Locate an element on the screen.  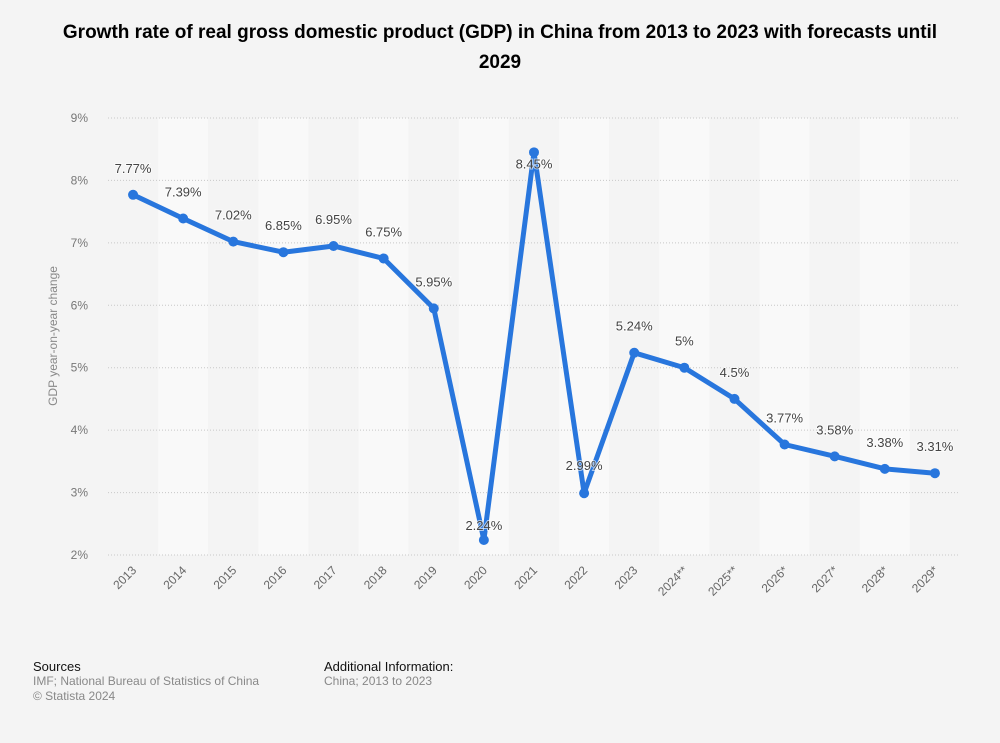
x-tick-label: 2019 is located at coordinates (425, 577).